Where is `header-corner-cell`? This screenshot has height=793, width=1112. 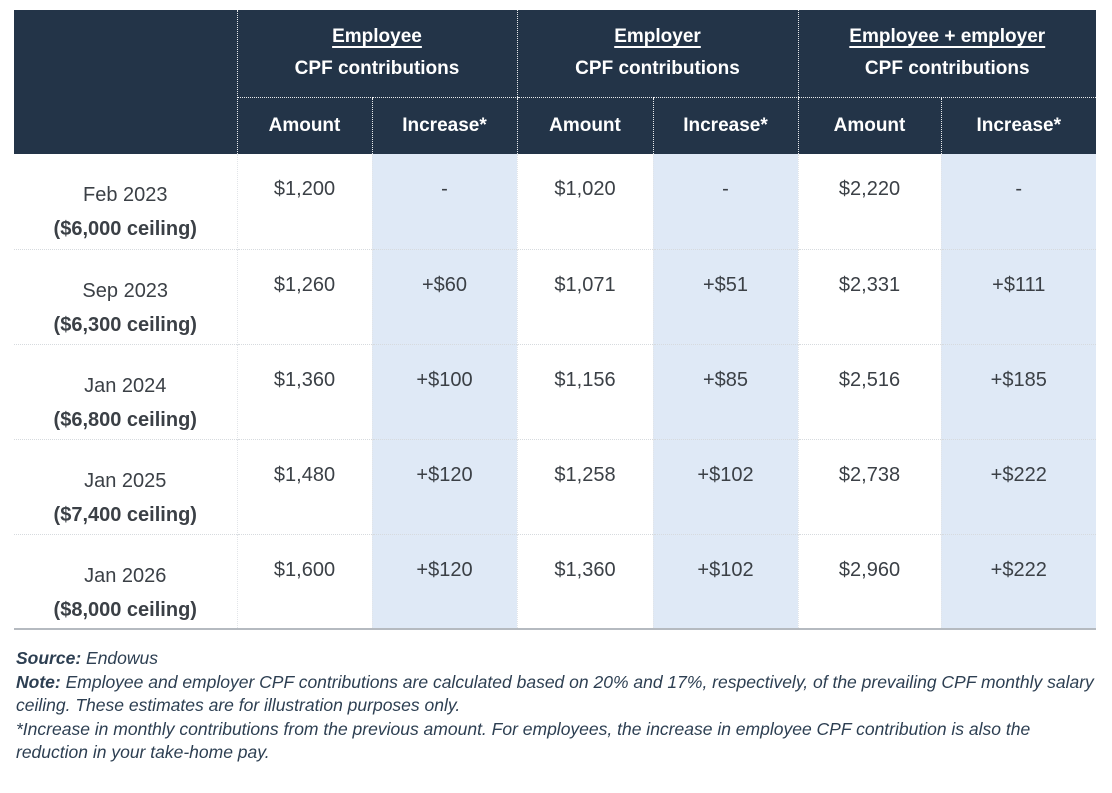 header-corner-cell is located at coordinates (126, 82).